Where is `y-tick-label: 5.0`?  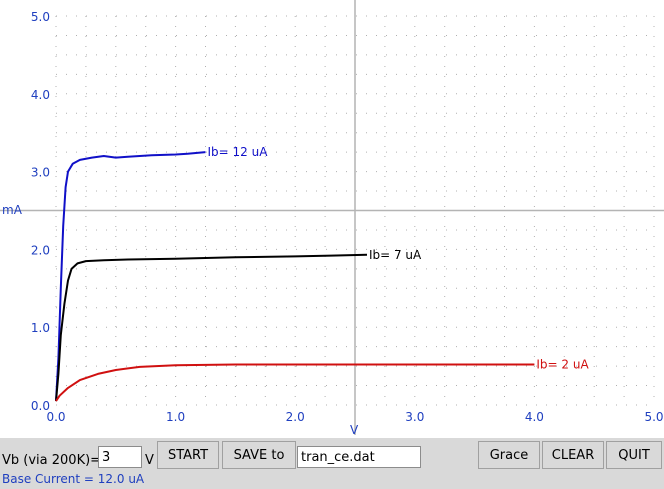 y-tick-label: 5.0 is located at coordinates (40, 17).